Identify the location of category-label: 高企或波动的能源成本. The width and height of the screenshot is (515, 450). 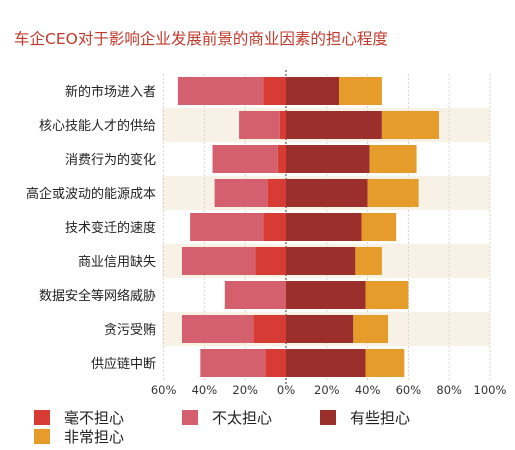
(91, 194).